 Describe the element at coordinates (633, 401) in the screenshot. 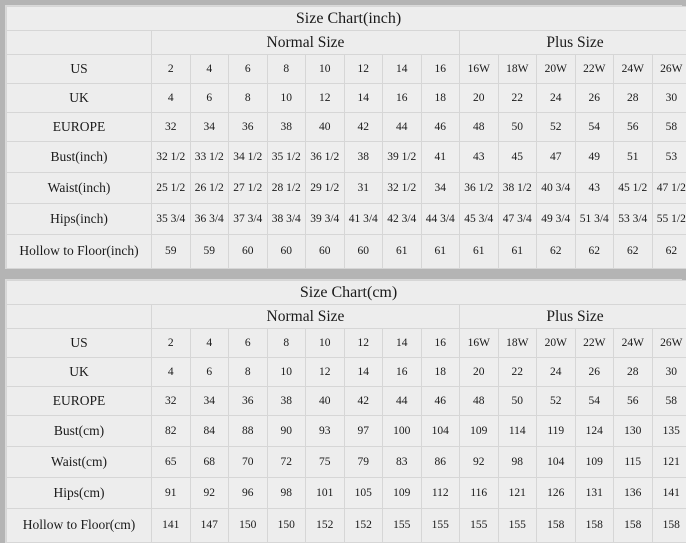

I see `table-cell: 56` at that location.